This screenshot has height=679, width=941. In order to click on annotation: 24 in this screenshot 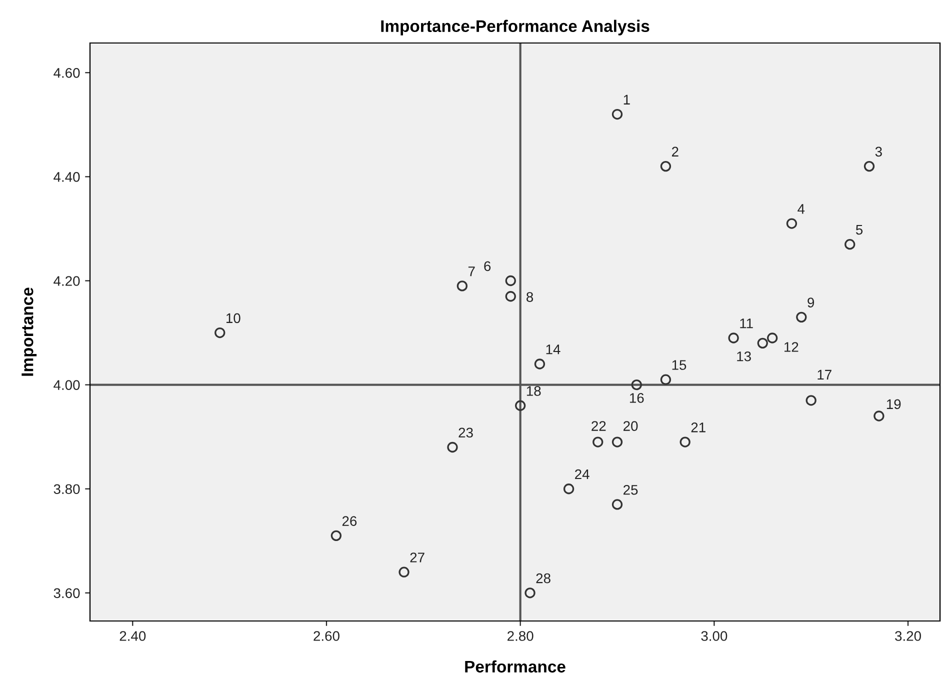, I will do `click(582, 474)`.